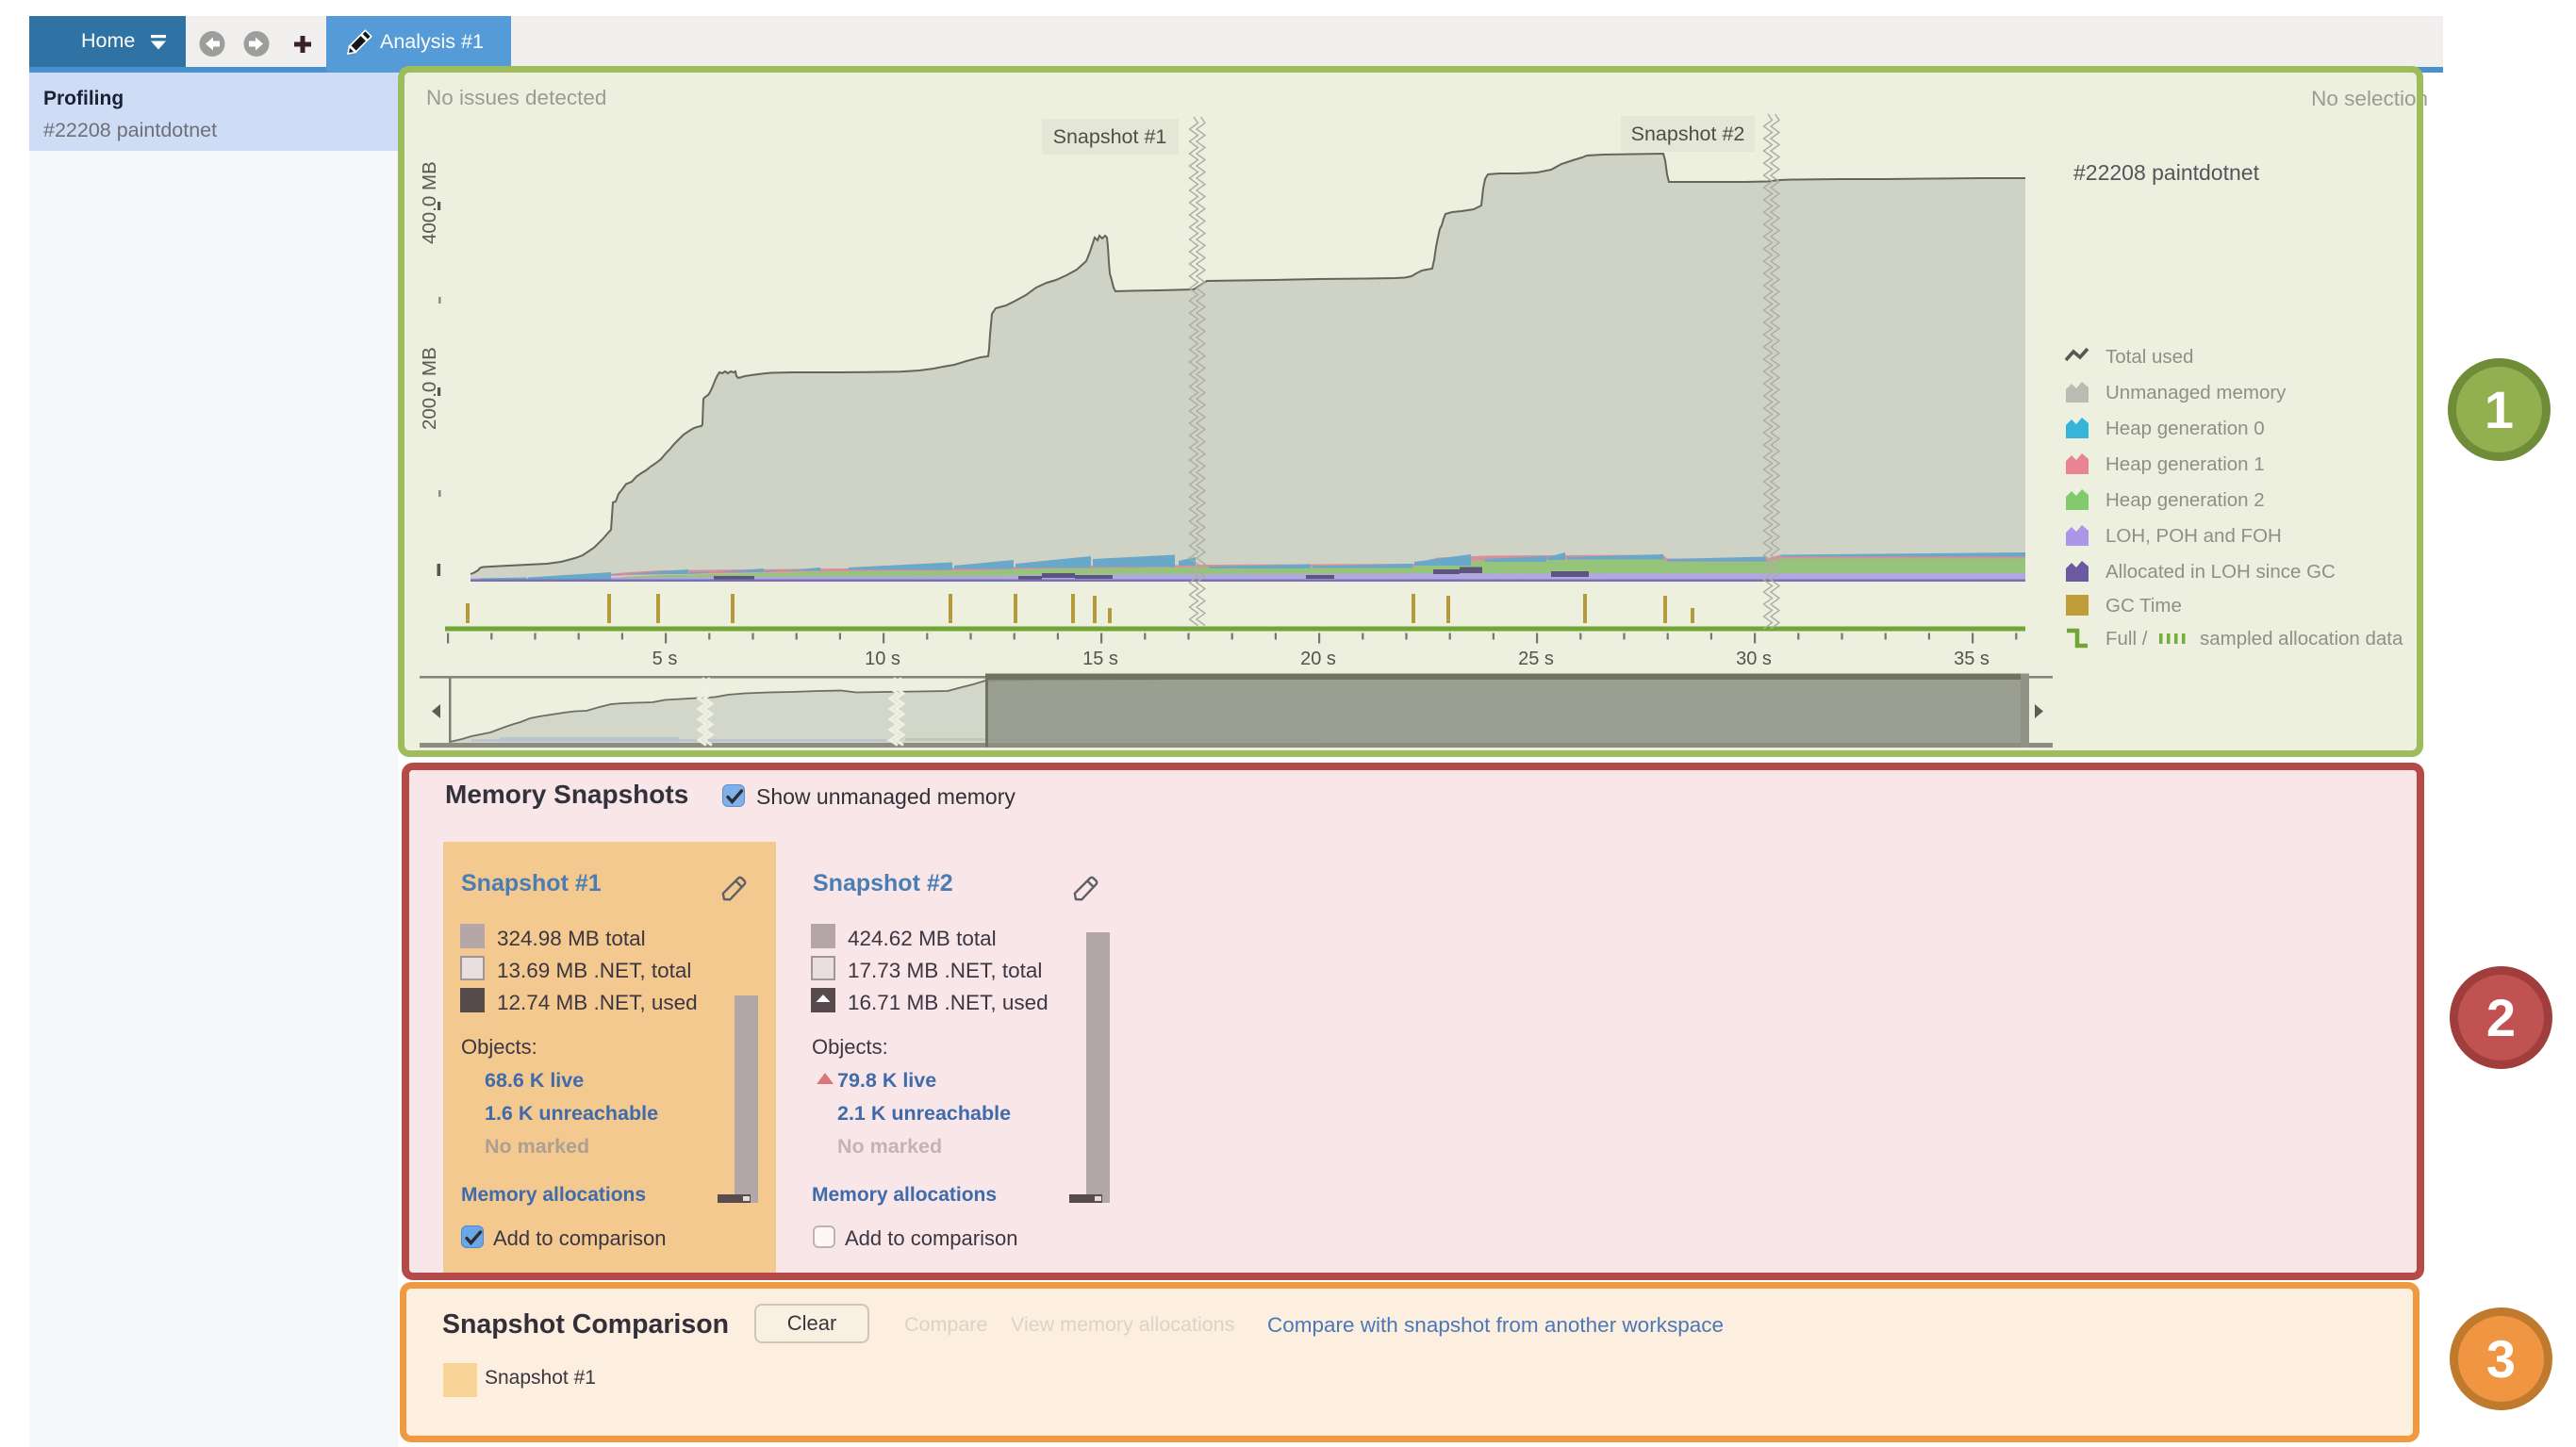 This screenshot has width=2576, height=1447. I want to click on svg-text: No selection, so click(2369, 98).